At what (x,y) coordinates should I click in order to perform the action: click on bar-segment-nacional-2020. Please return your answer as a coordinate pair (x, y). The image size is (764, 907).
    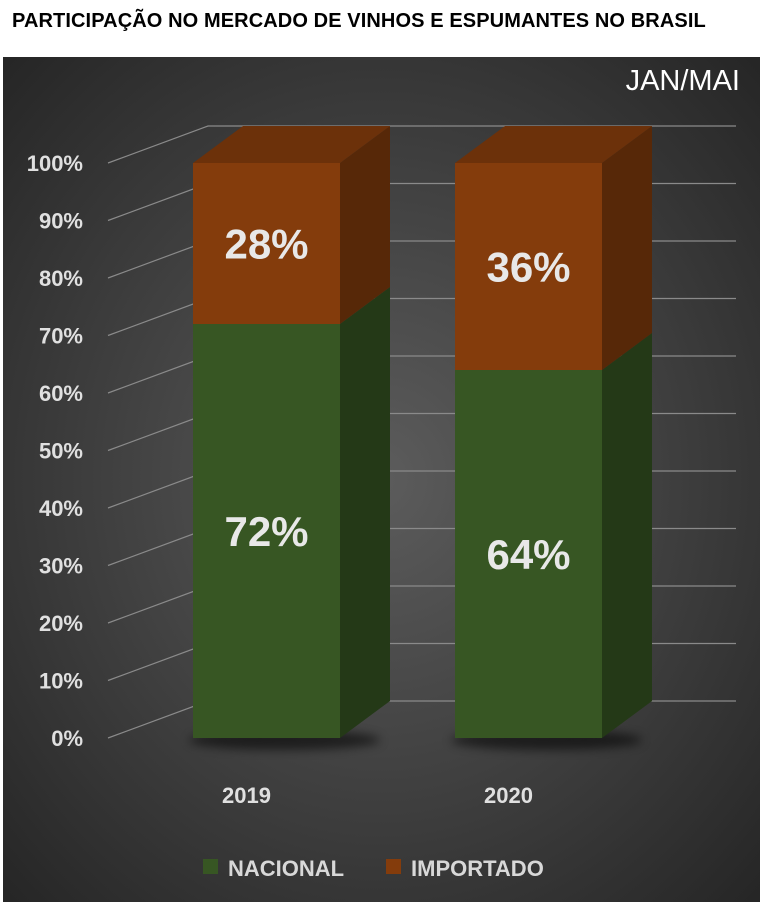
    Looking at the image, I should click on (528, 554).